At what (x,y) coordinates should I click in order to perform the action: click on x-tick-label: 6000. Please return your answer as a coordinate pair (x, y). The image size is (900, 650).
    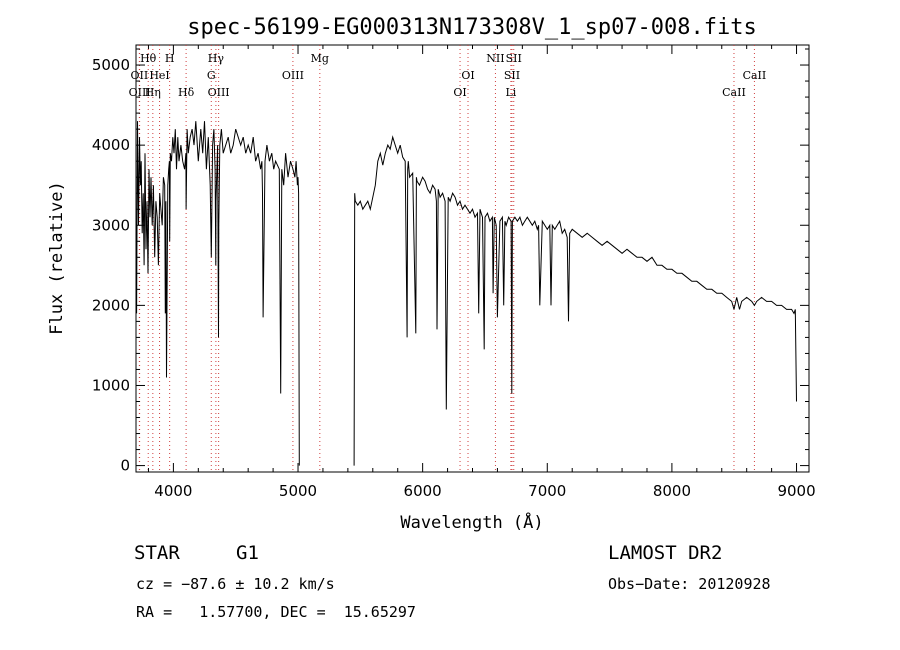
    Looking at the image, I should click on (423, 491).